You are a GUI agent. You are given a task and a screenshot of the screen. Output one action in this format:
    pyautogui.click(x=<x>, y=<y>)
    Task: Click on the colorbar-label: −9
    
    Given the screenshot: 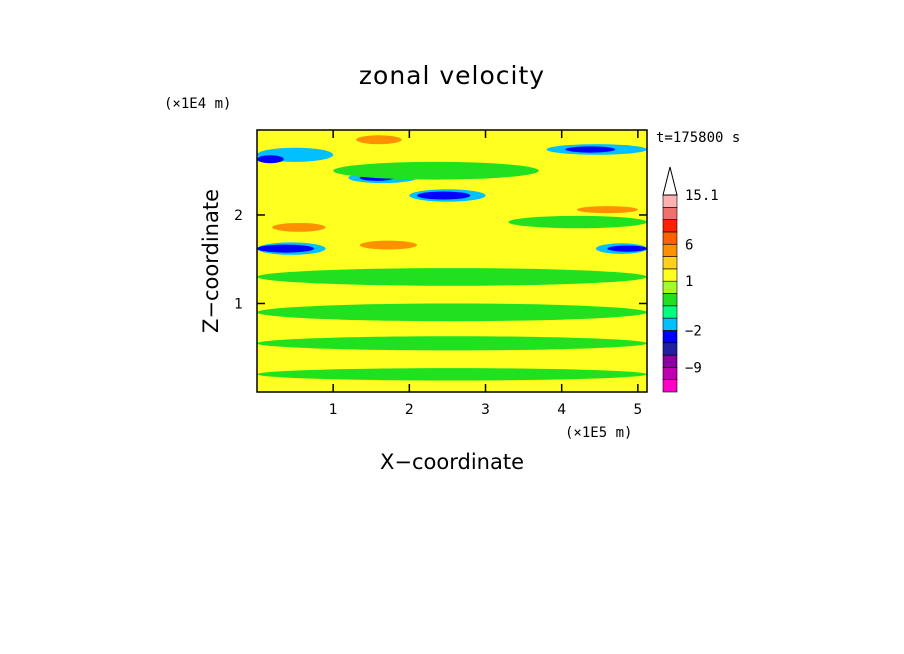 What is the action you would take?
    pyautogui.click(x=693, y=368)
    